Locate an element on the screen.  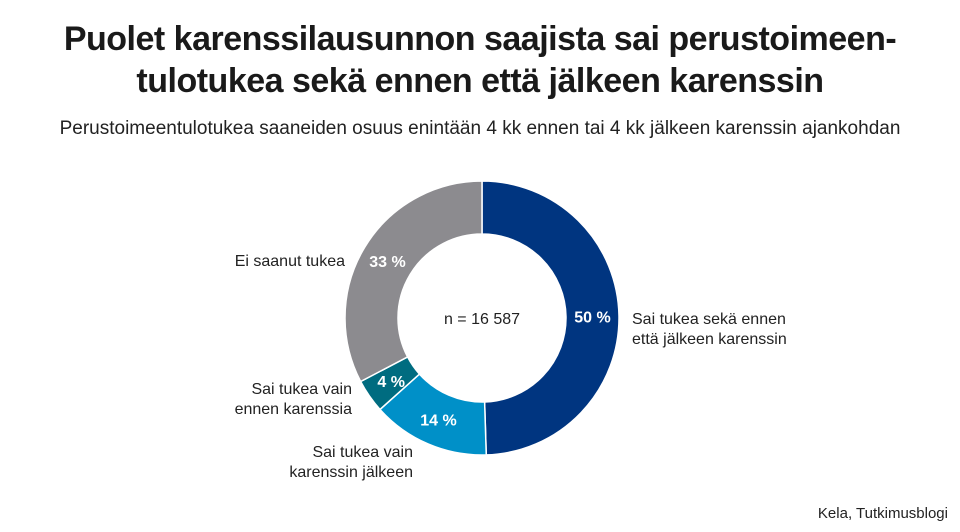
slice-value-label-3: 33 % is located at coordinates (387, 262).